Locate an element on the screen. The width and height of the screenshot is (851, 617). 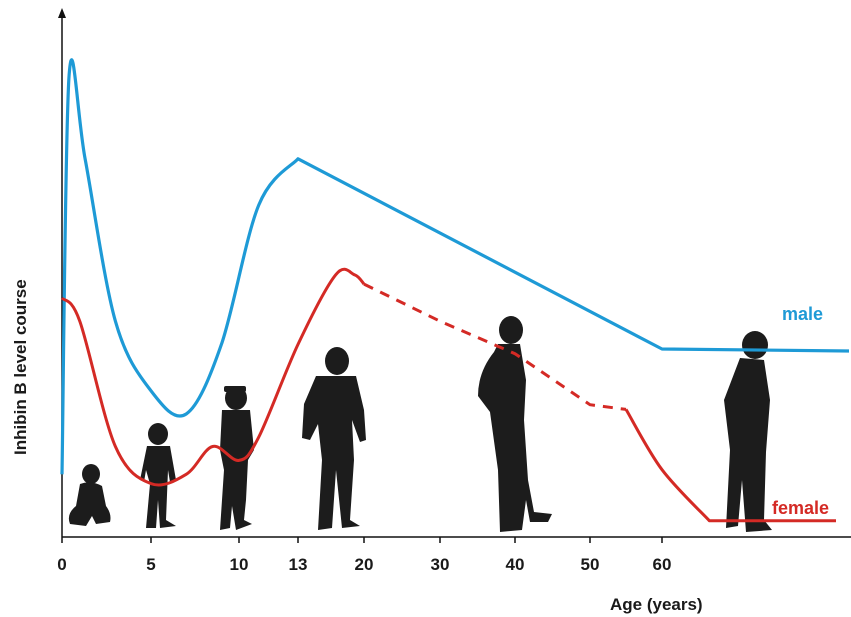
x-tick-labels: 0 5 10 13 20 30 40 50 60 is located at coordinates (364, 564).